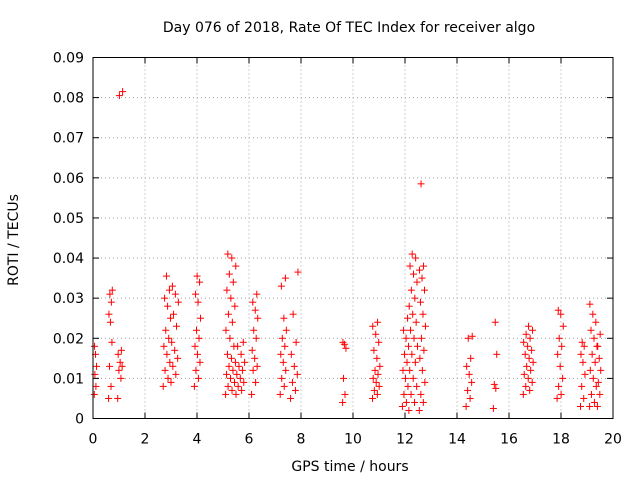  Describe the element at coordinates (349, 467) in the screenshot. I see `x-axis-label: GPS time / hours` at that location.